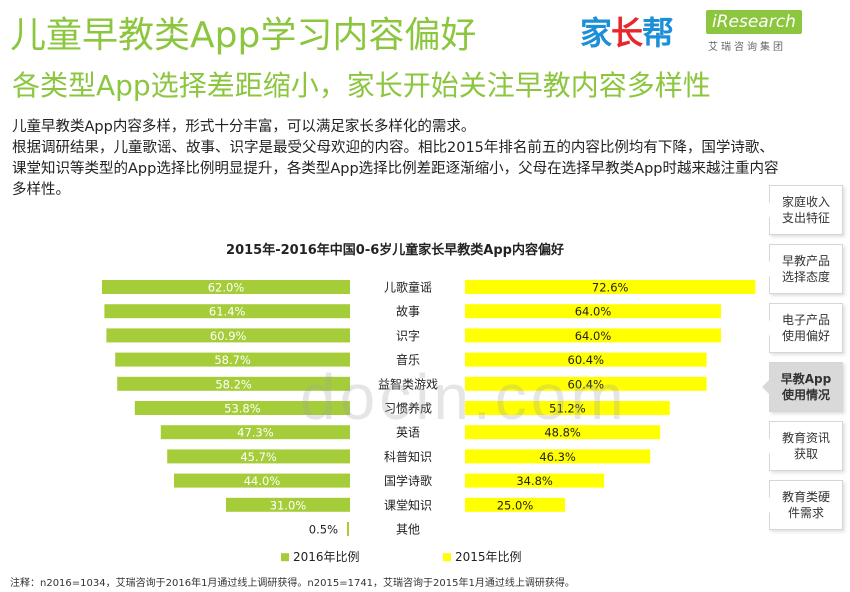 This screenshot has width=850, height=592. I want to click on sidebar-item-label: 早教产品 选择态度, so click(805, 269).